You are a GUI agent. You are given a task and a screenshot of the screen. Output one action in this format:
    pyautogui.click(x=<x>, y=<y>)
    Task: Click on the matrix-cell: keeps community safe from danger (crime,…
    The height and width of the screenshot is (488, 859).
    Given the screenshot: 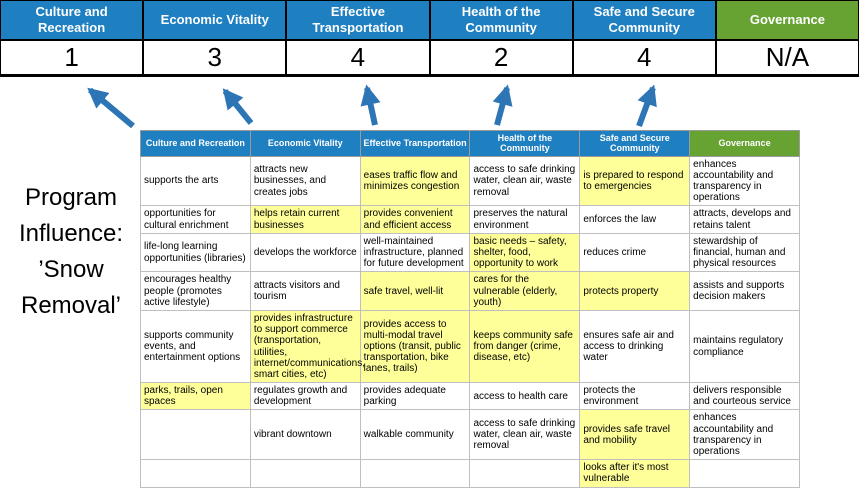 What is the action you would take?
    pyautogui.click(x=525, y=346)
    